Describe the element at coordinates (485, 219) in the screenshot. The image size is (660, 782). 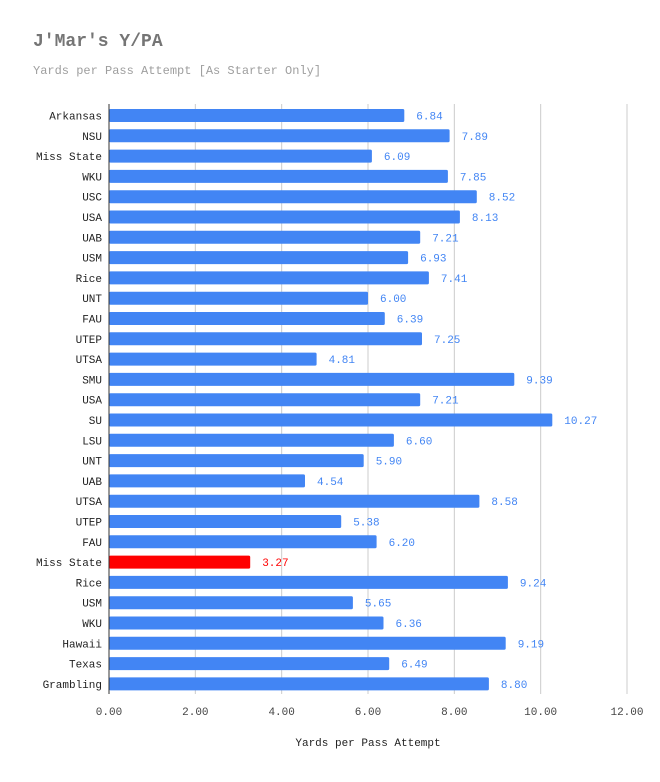
I see `bar-value-label: 8.13` at that location.